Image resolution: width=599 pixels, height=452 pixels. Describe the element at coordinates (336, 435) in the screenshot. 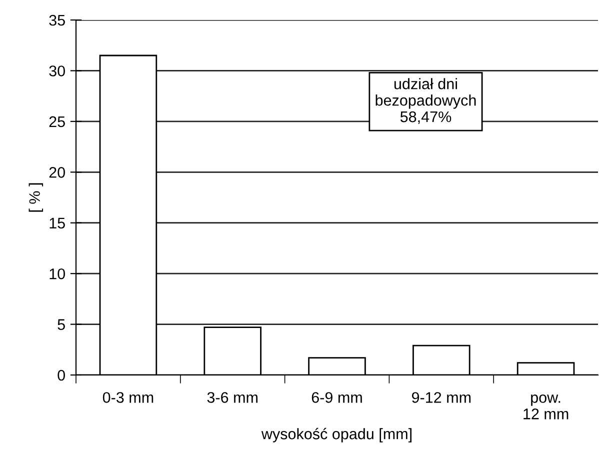

I see `x-axis-title: wysokość opadu [mm]` at that location.